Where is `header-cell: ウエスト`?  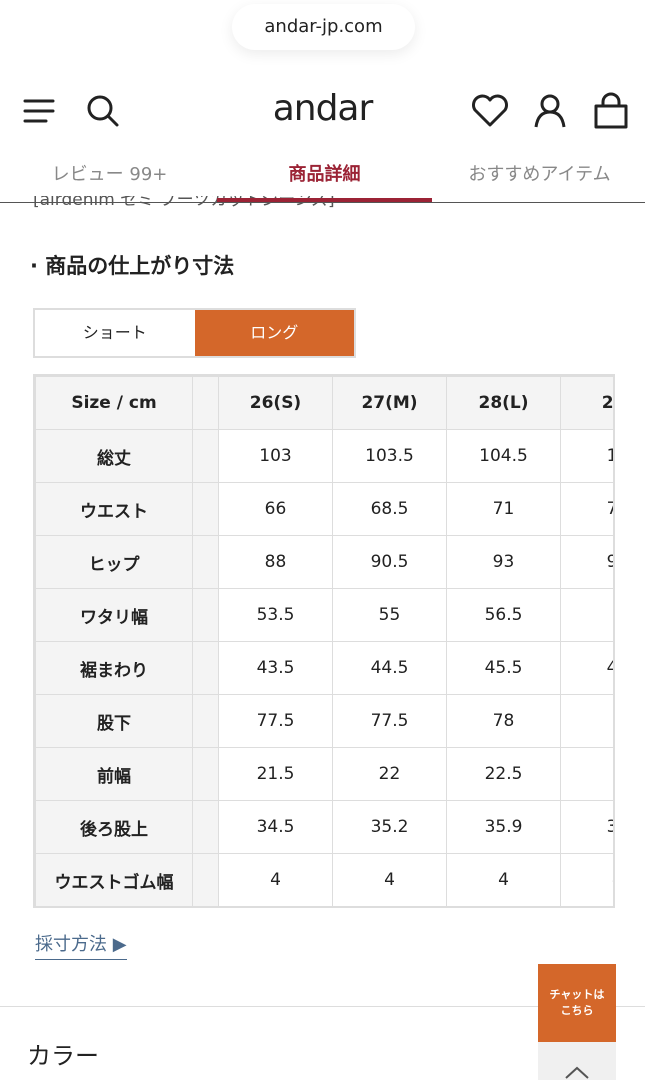 header-cell: ウエスト is located at coordinates (114, 509).